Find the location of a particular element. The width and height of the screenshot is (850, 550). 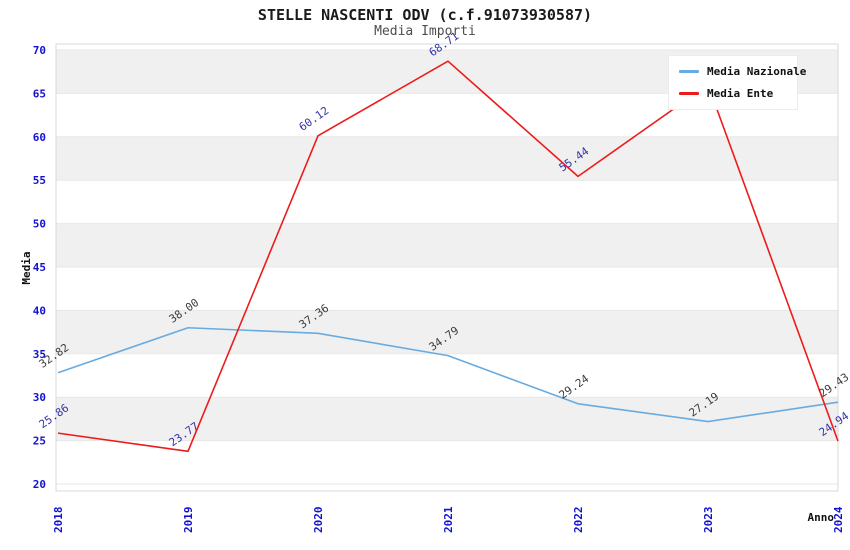

y-tick-label: 35 is located at coordinates (39, 354).